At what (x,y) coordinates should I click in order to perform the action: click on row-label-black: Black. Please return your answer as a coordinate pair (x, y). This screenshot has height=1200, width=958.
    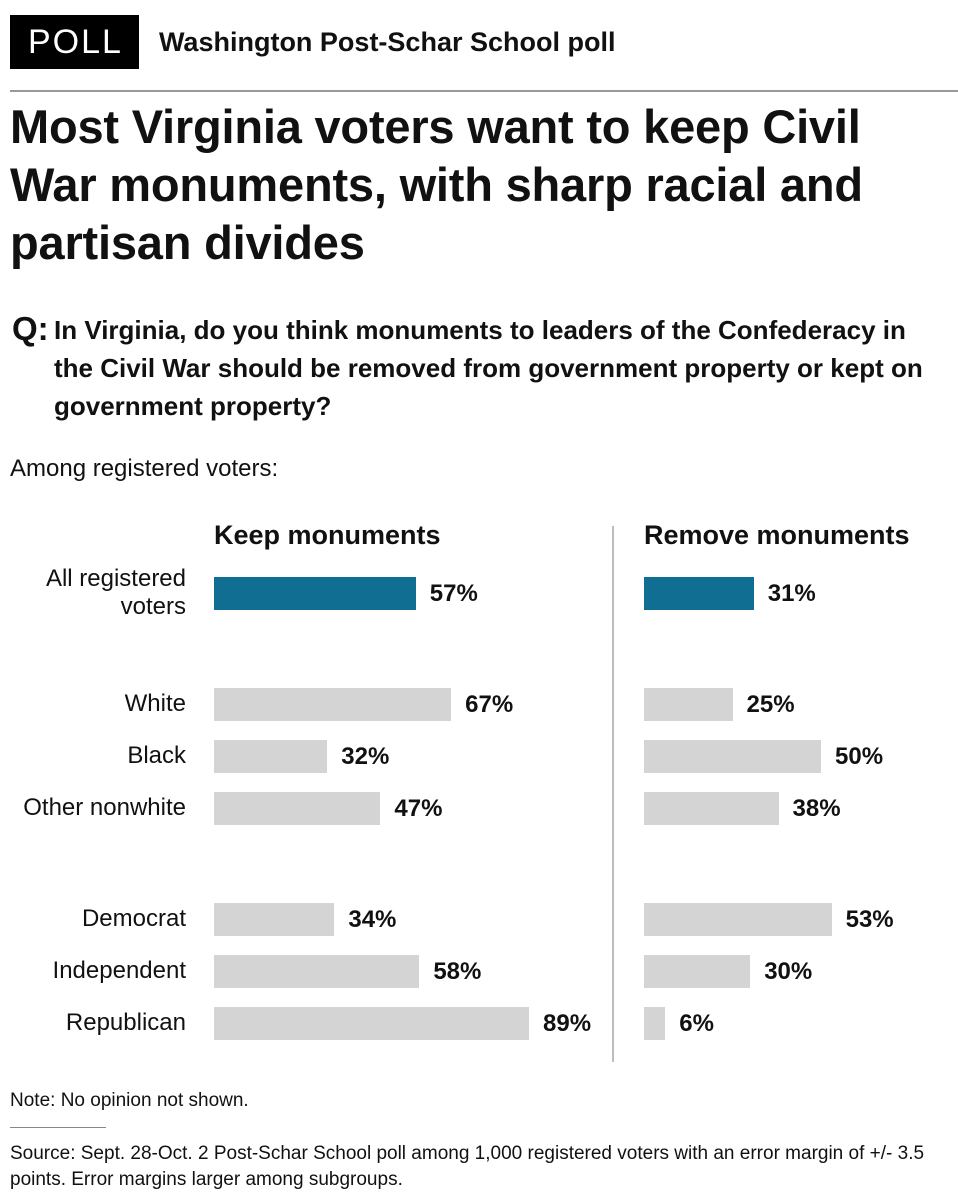
    Looking at the image, I should click on (156, 755).